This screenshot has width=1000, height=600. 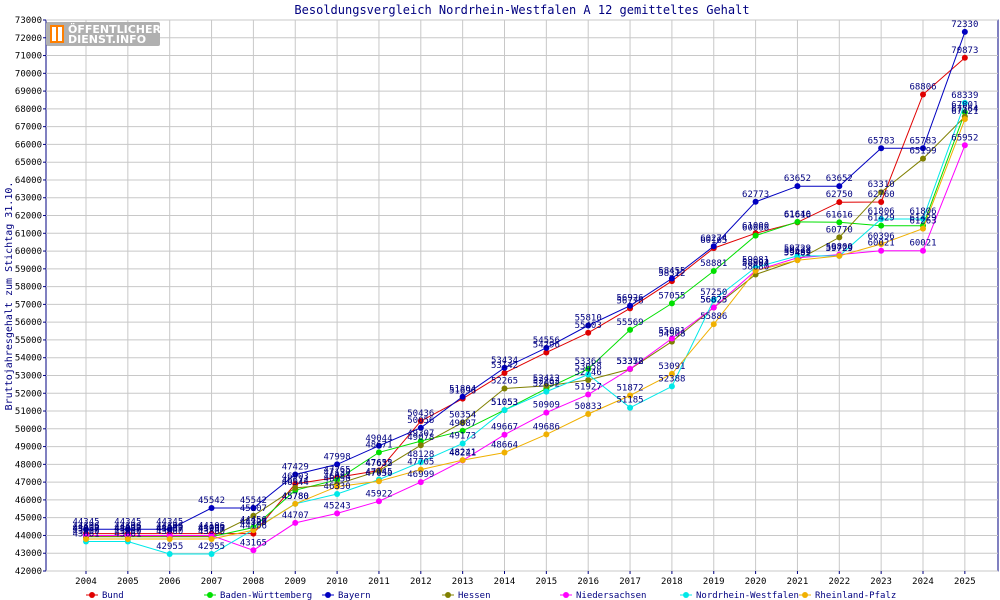 I want to click on data-label: 43937, so click(x=169, y=530).